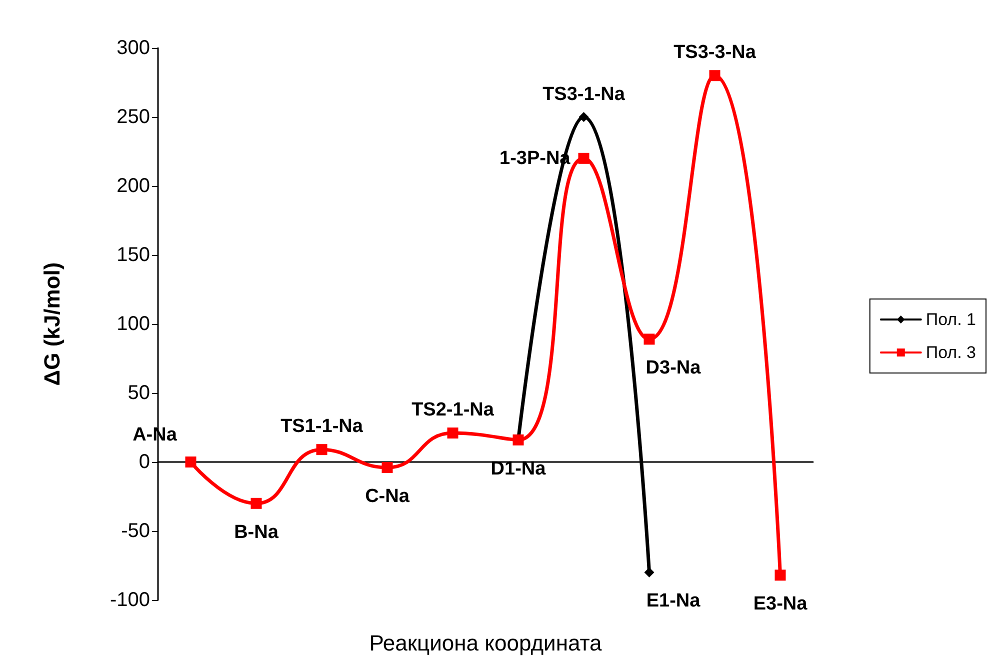  What do you see at coordinates (52, 324) in the screenshot?
I see `y-axis-title: ΔG (kJ/mol)` at bounding box center [52, 324].